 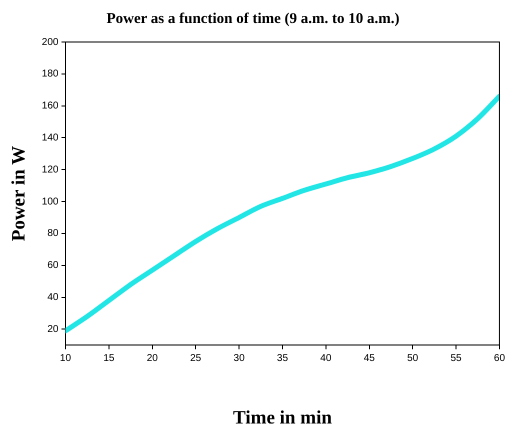 What do you see at coordinates (282, 358) in the screenshot?
I see `x-tick-label: 35` at bounding box center [282, 358].